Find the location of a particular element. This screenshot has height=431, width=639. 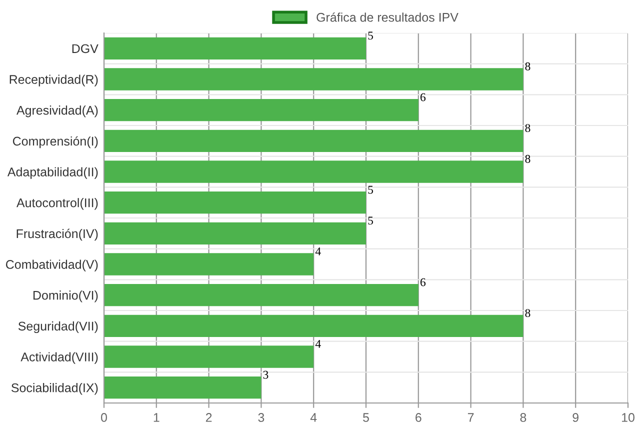

y-tick-label: Comprensión(I) is located at coordinates (55, 142).